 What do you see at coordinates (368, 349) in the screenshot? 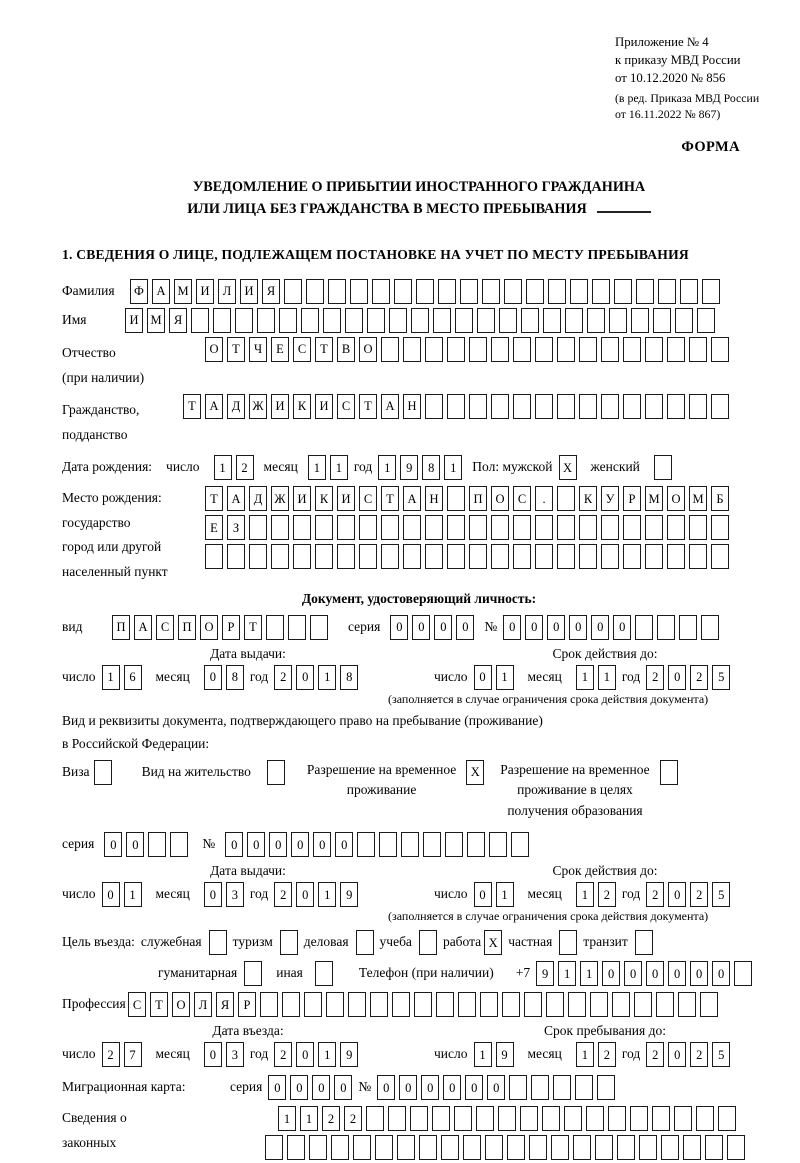
I see `char-cell: О` at bounding box center [368, 349].